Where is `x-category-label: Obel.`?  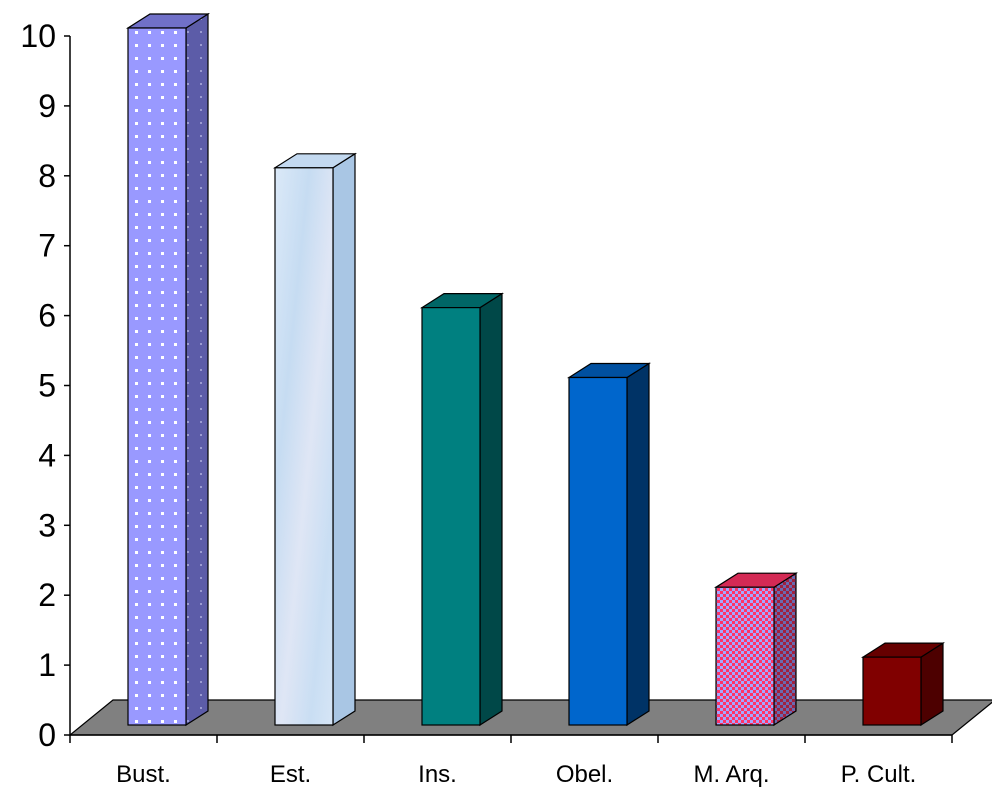
x-category-label: Obel. is located at coordinates (584, 774).